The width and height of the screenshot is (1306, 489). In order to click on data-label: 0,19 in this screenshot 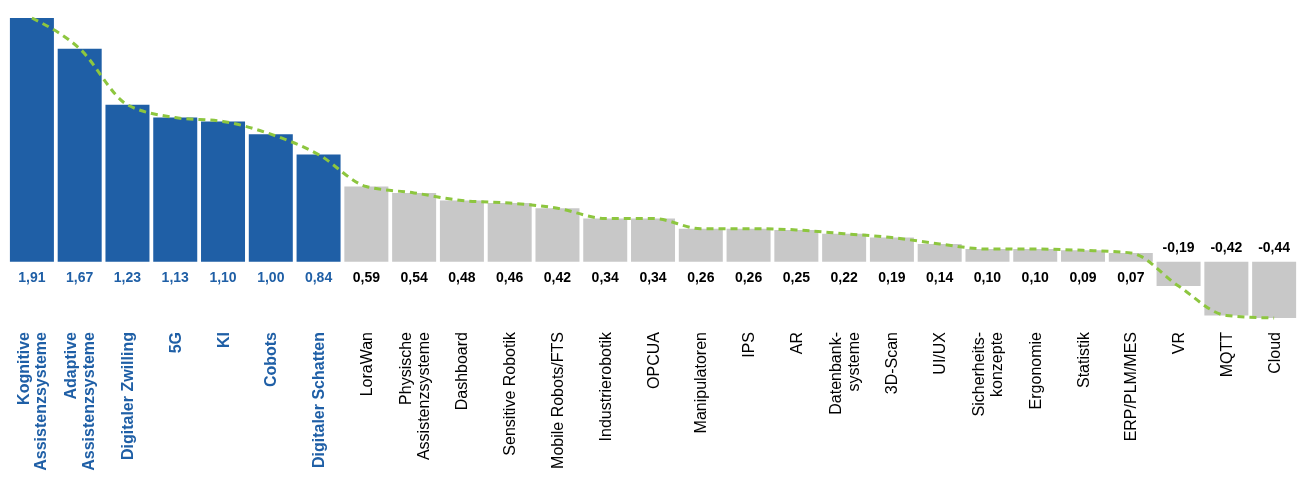, I will do `click(892, 276)`.